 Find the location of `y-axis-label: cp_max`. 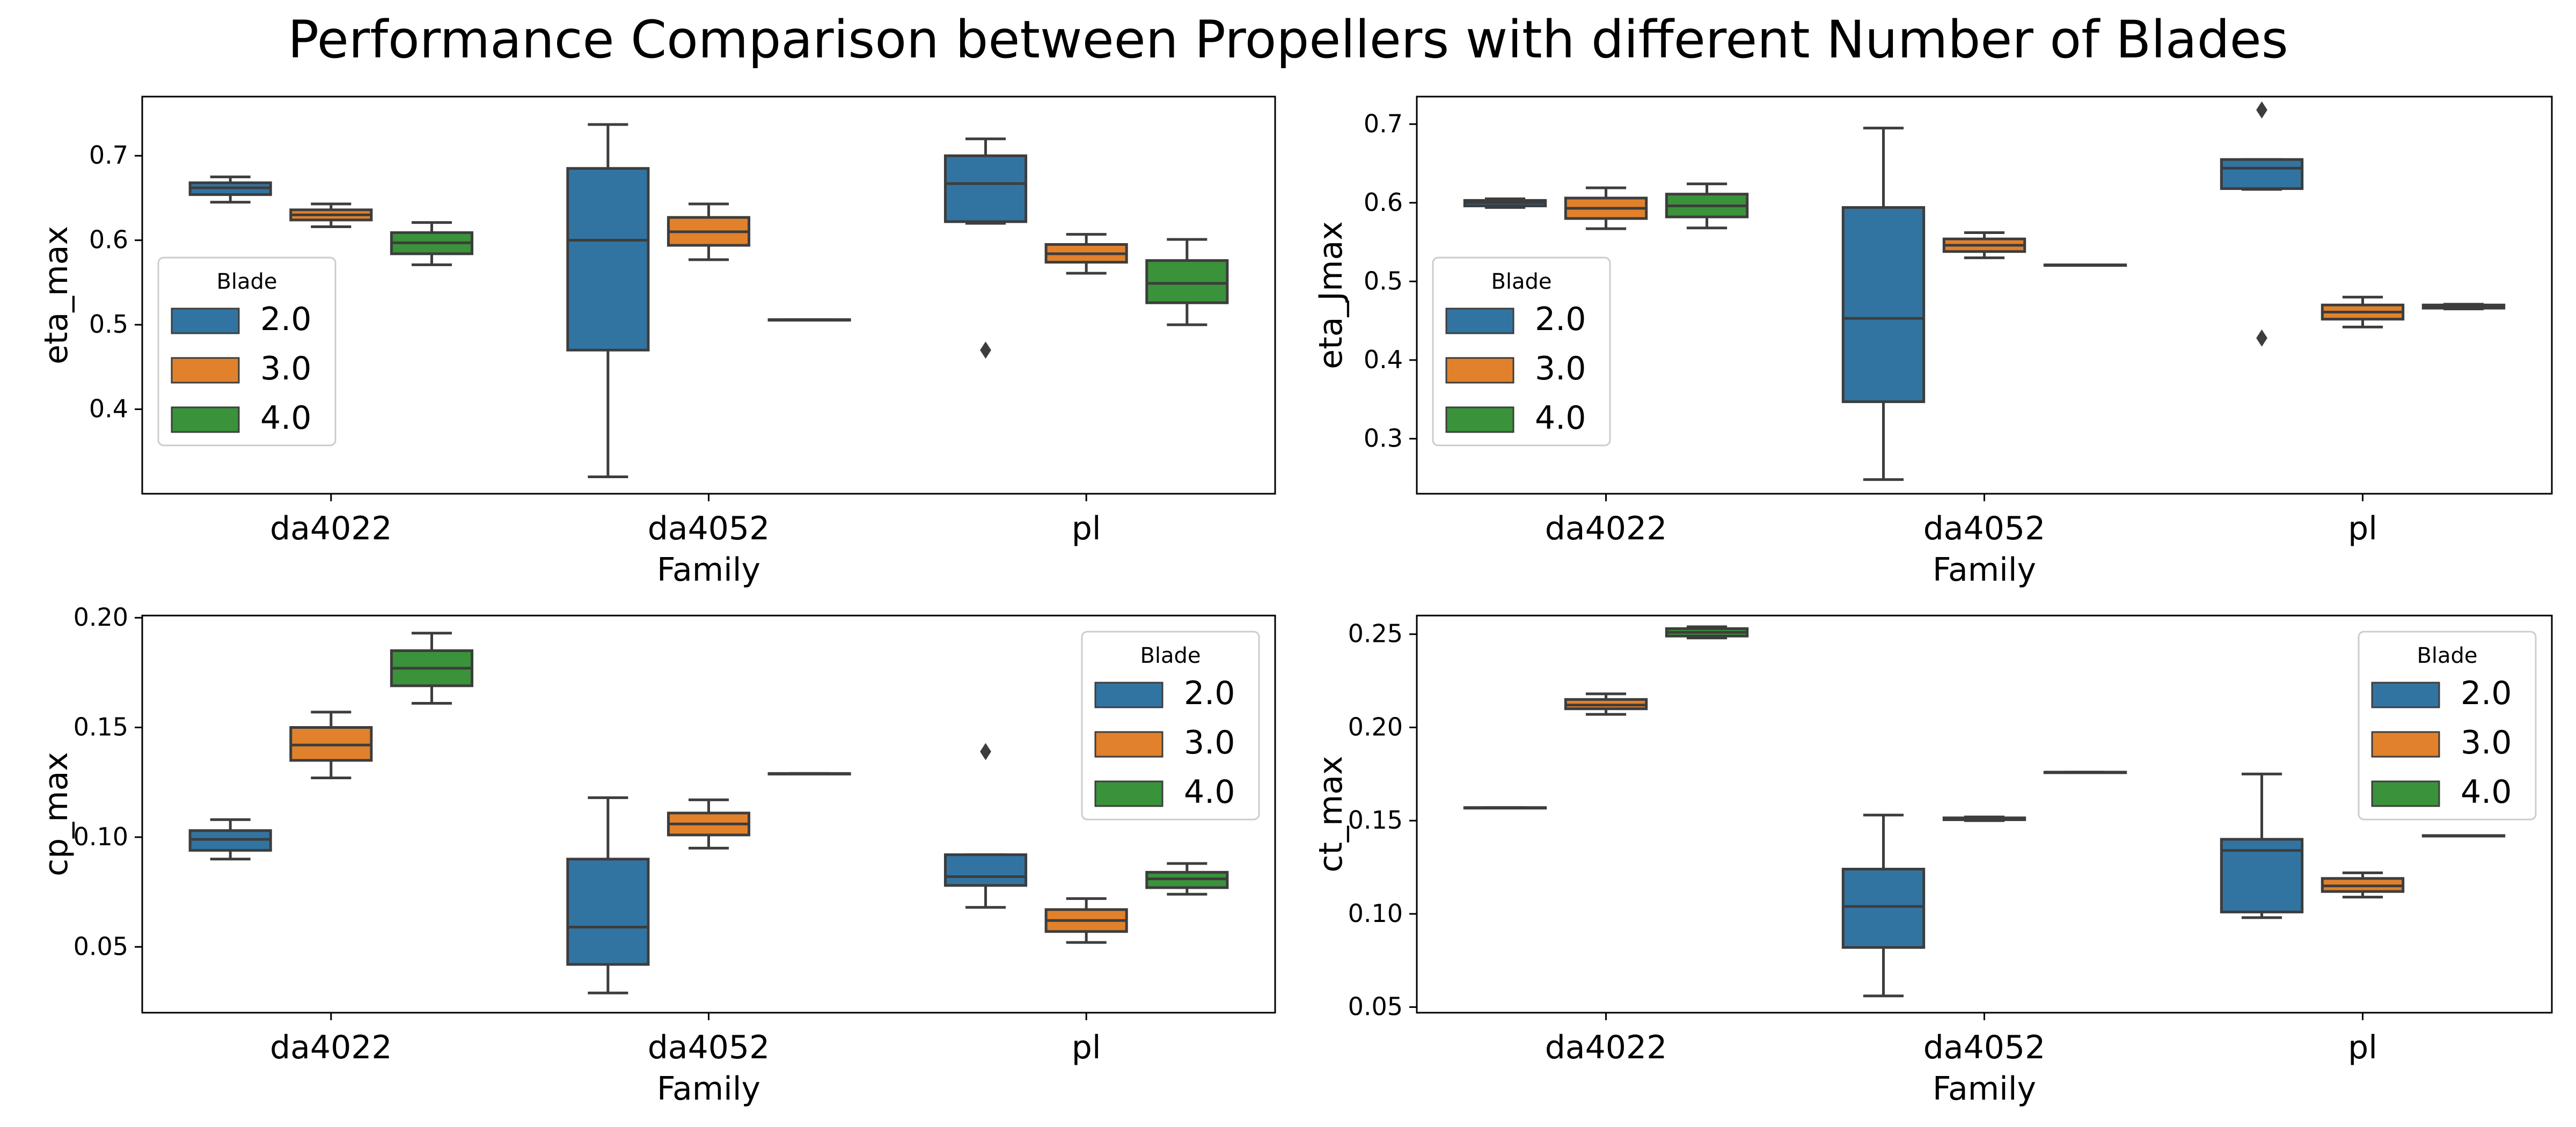

y-axis-label: cp_max is located at coordinates (56, 814).